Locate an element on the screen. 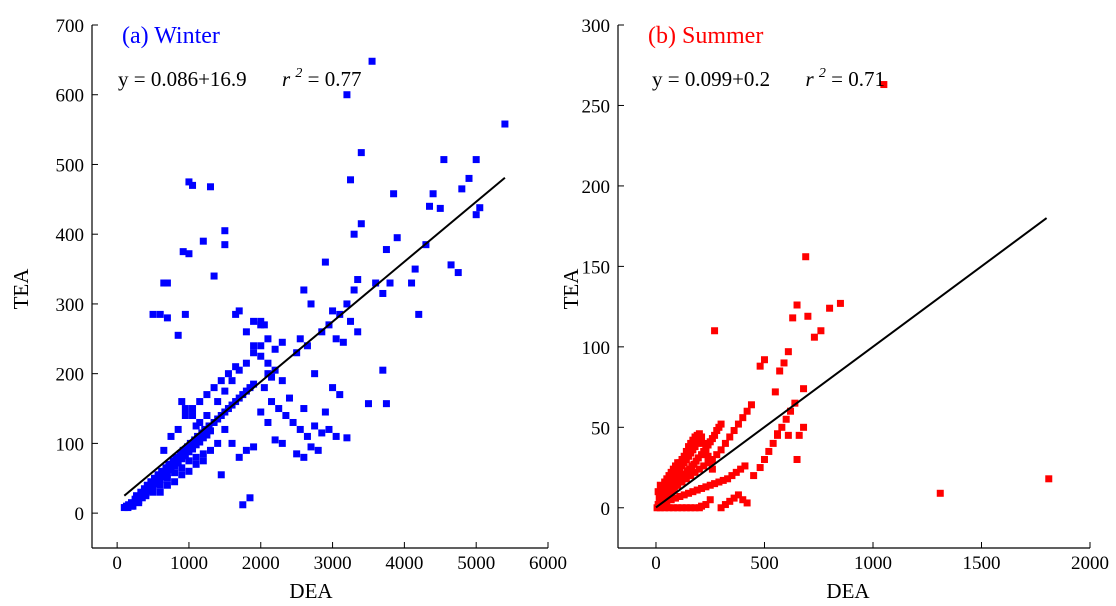 This screenshot has height=606, width=1116. summer-r2-symbol: r is located at coordinates (809, 79).